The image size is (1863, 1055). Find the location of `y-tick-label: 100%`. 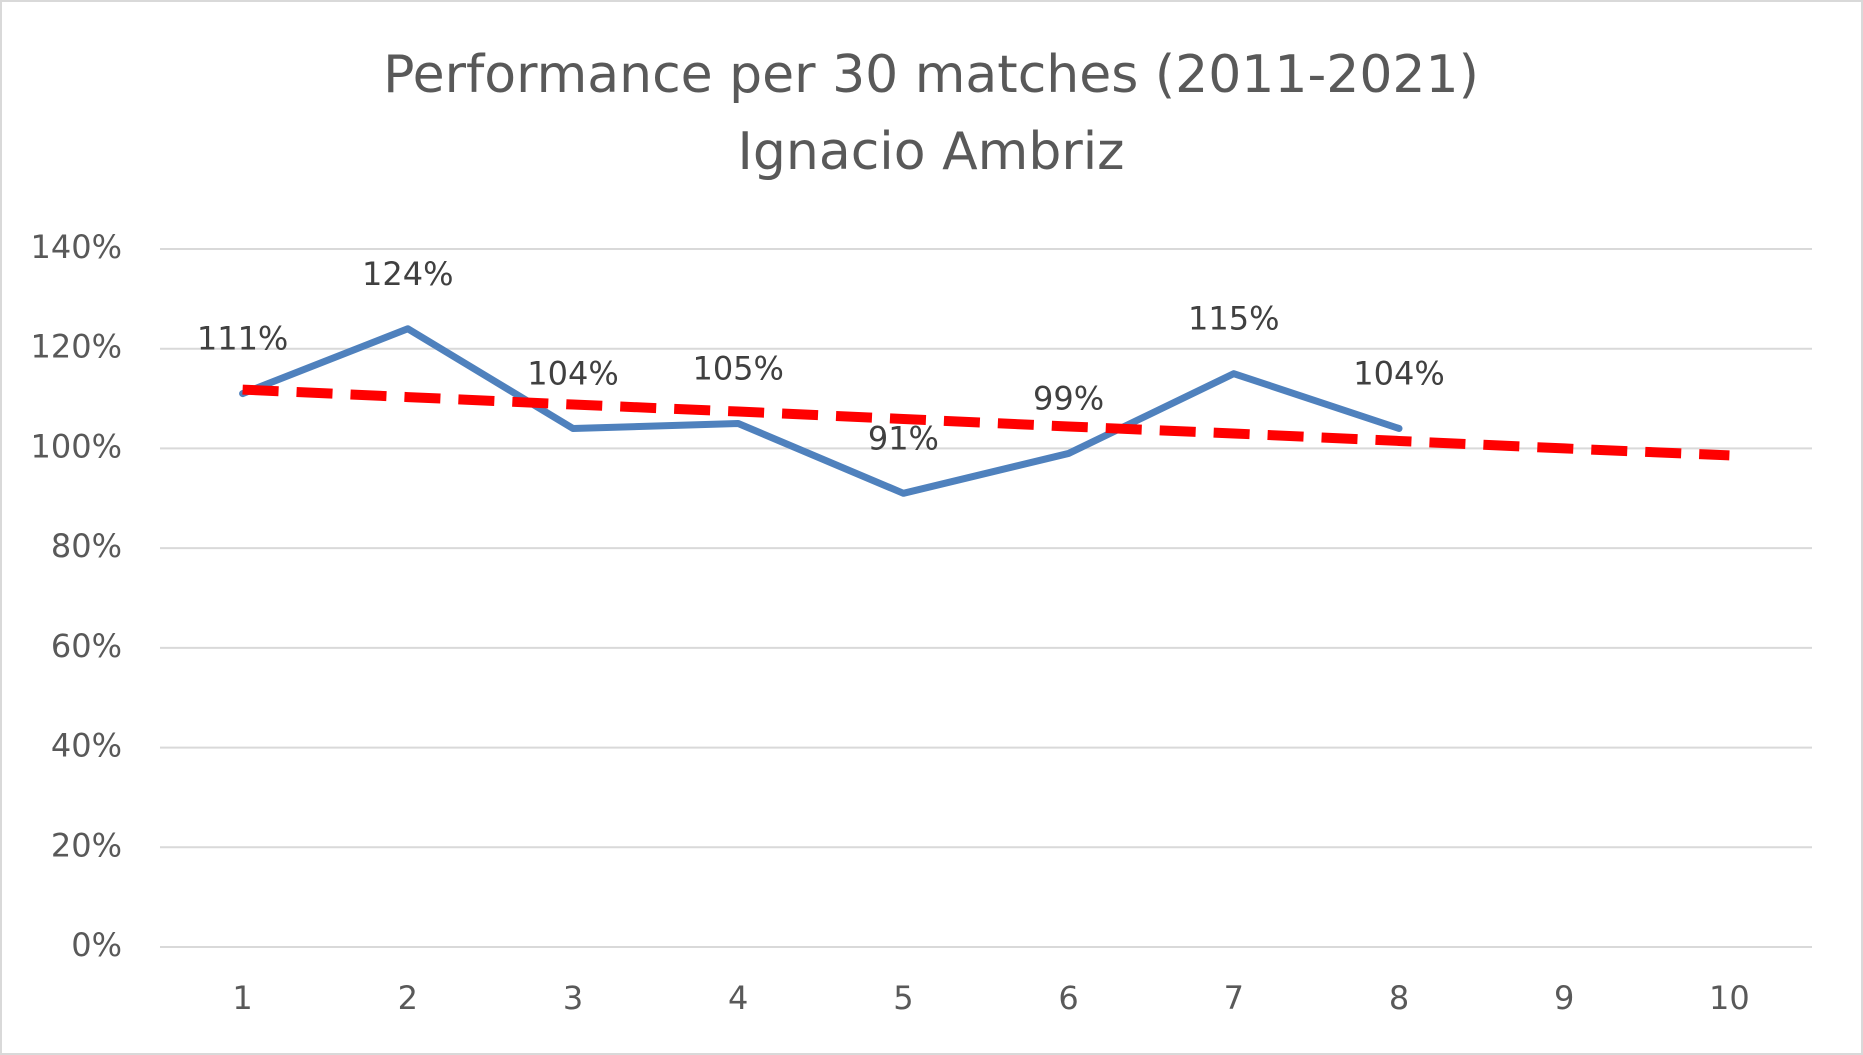

y-tick-label: 100% is located at coordinates (76, 446).